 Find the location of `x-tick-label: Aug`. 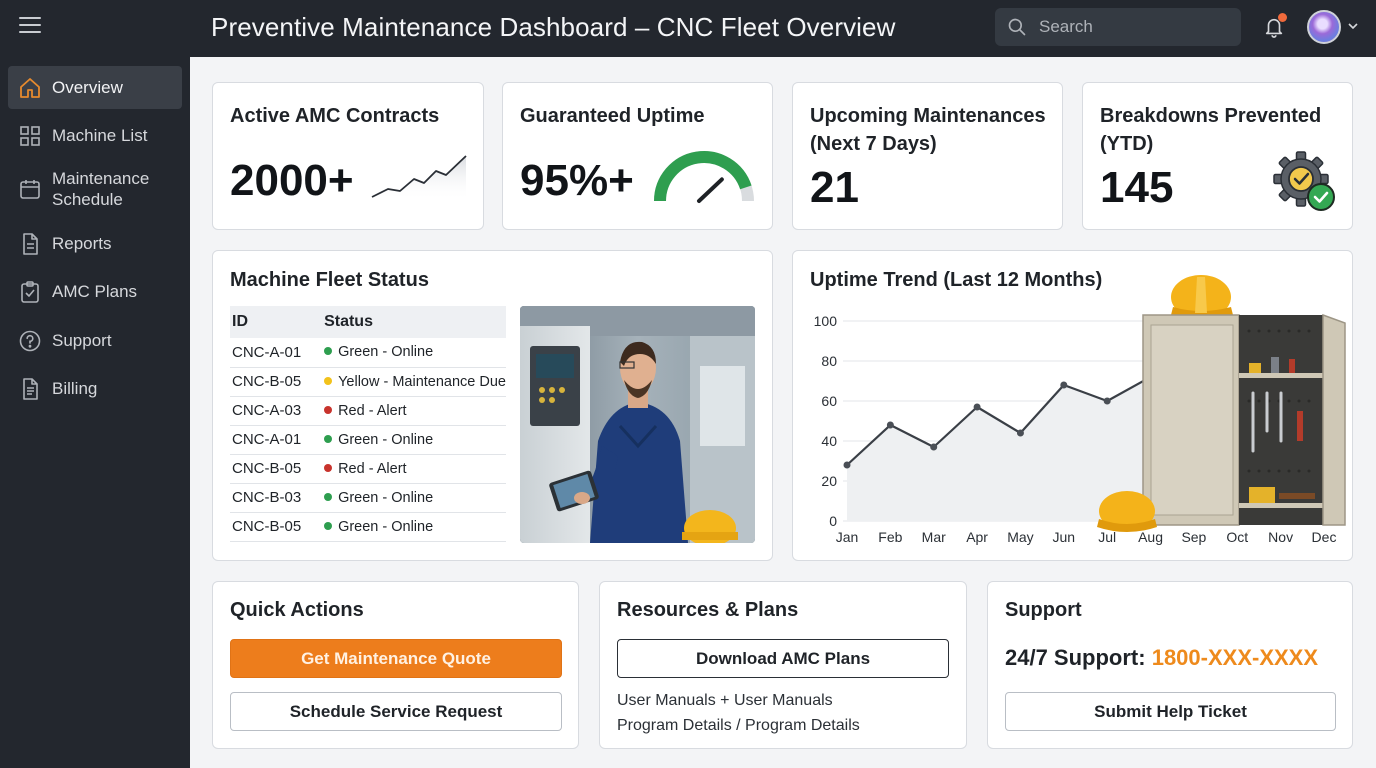

x-tick-label: Aug is located at coordinates (1150, 537).